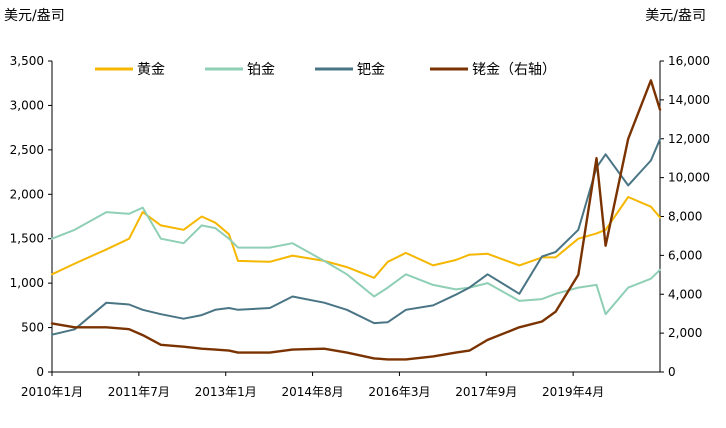 The image size is (726, 428). What do you see at coordinates (31, 216) in the screenshot?
I see `left-axis-ticks: 0 500 1,000 1,500 2,000 2,500 3,000 3,500` at bounding box center [31, 216].